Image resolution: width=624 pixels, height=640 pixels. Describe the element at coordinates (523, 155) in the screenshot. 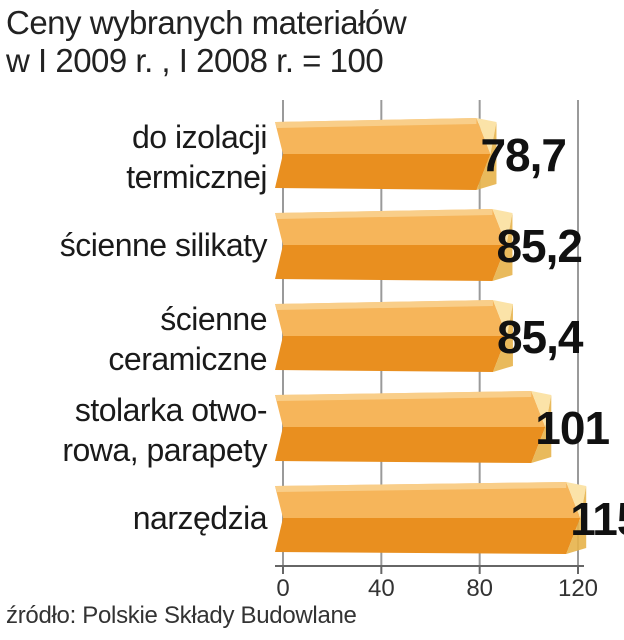

I see `value-label-0: 78,7` at that location.